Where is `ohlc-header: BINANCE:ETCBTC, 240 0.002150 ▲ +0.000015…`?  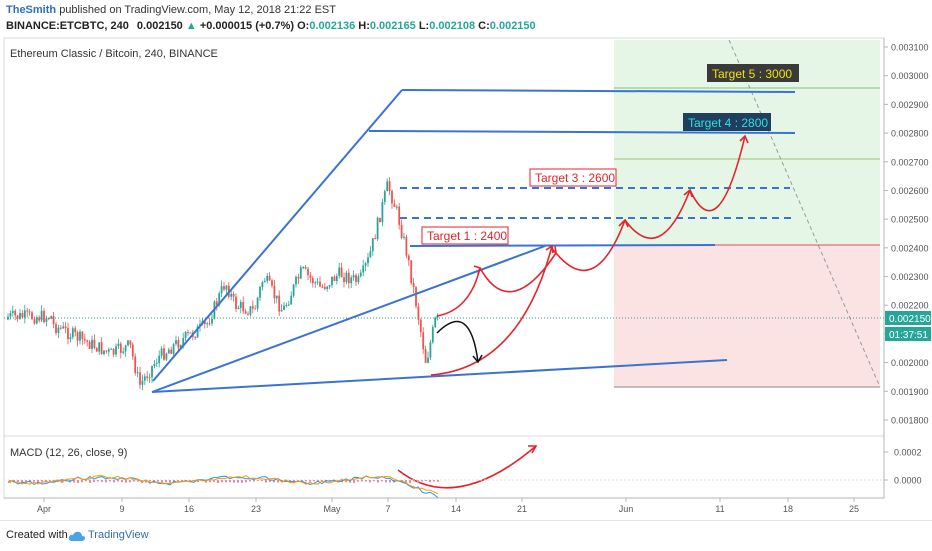
ohlc-header: BINANCE:ETCBTC, 240 0.002150 ▲ +0.000015… is located at coordinates (271, 26).